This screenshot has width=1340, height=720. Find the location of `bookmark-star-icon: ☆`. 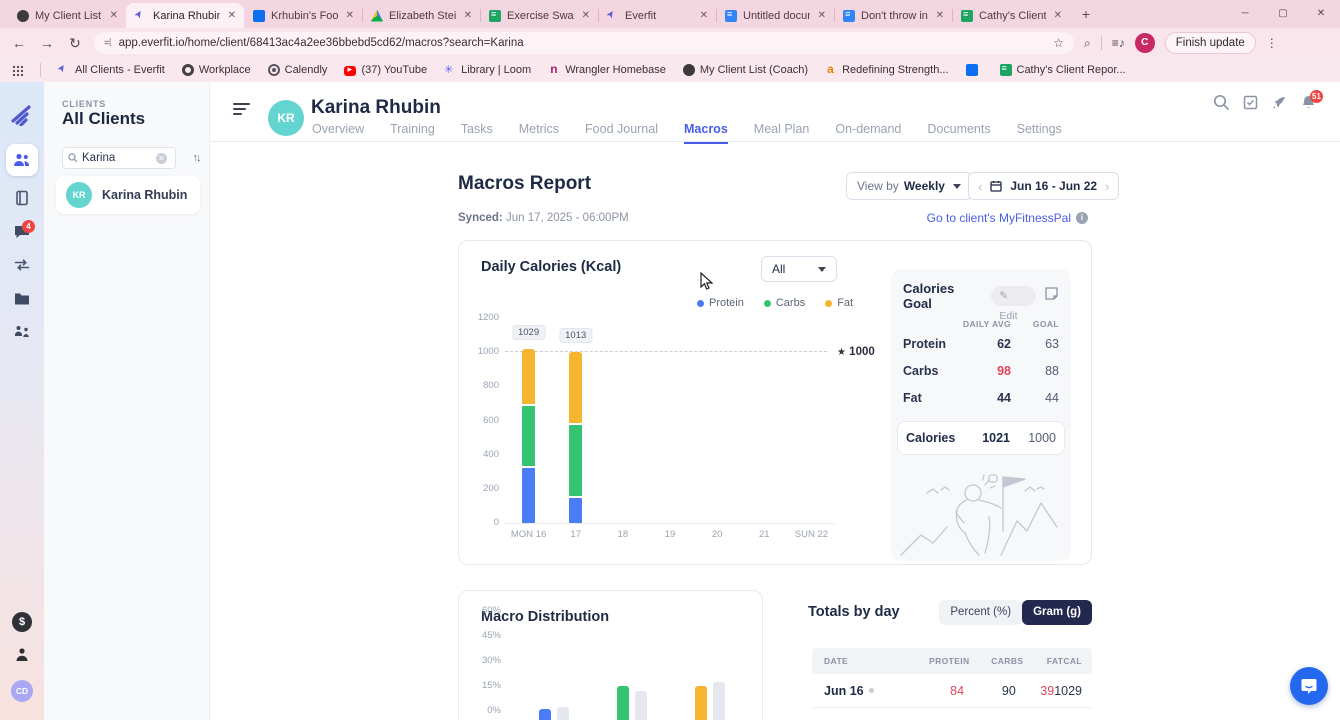

bookmark-star-icon: ☆ is located at coordinates (1058, 43).